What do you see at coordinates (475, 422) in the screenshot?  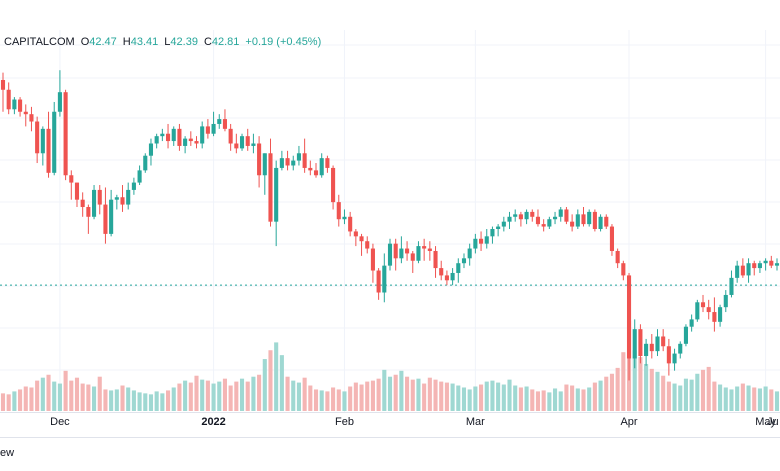 I see `time-axis-label: Mar` at bounding box center [475, 422].